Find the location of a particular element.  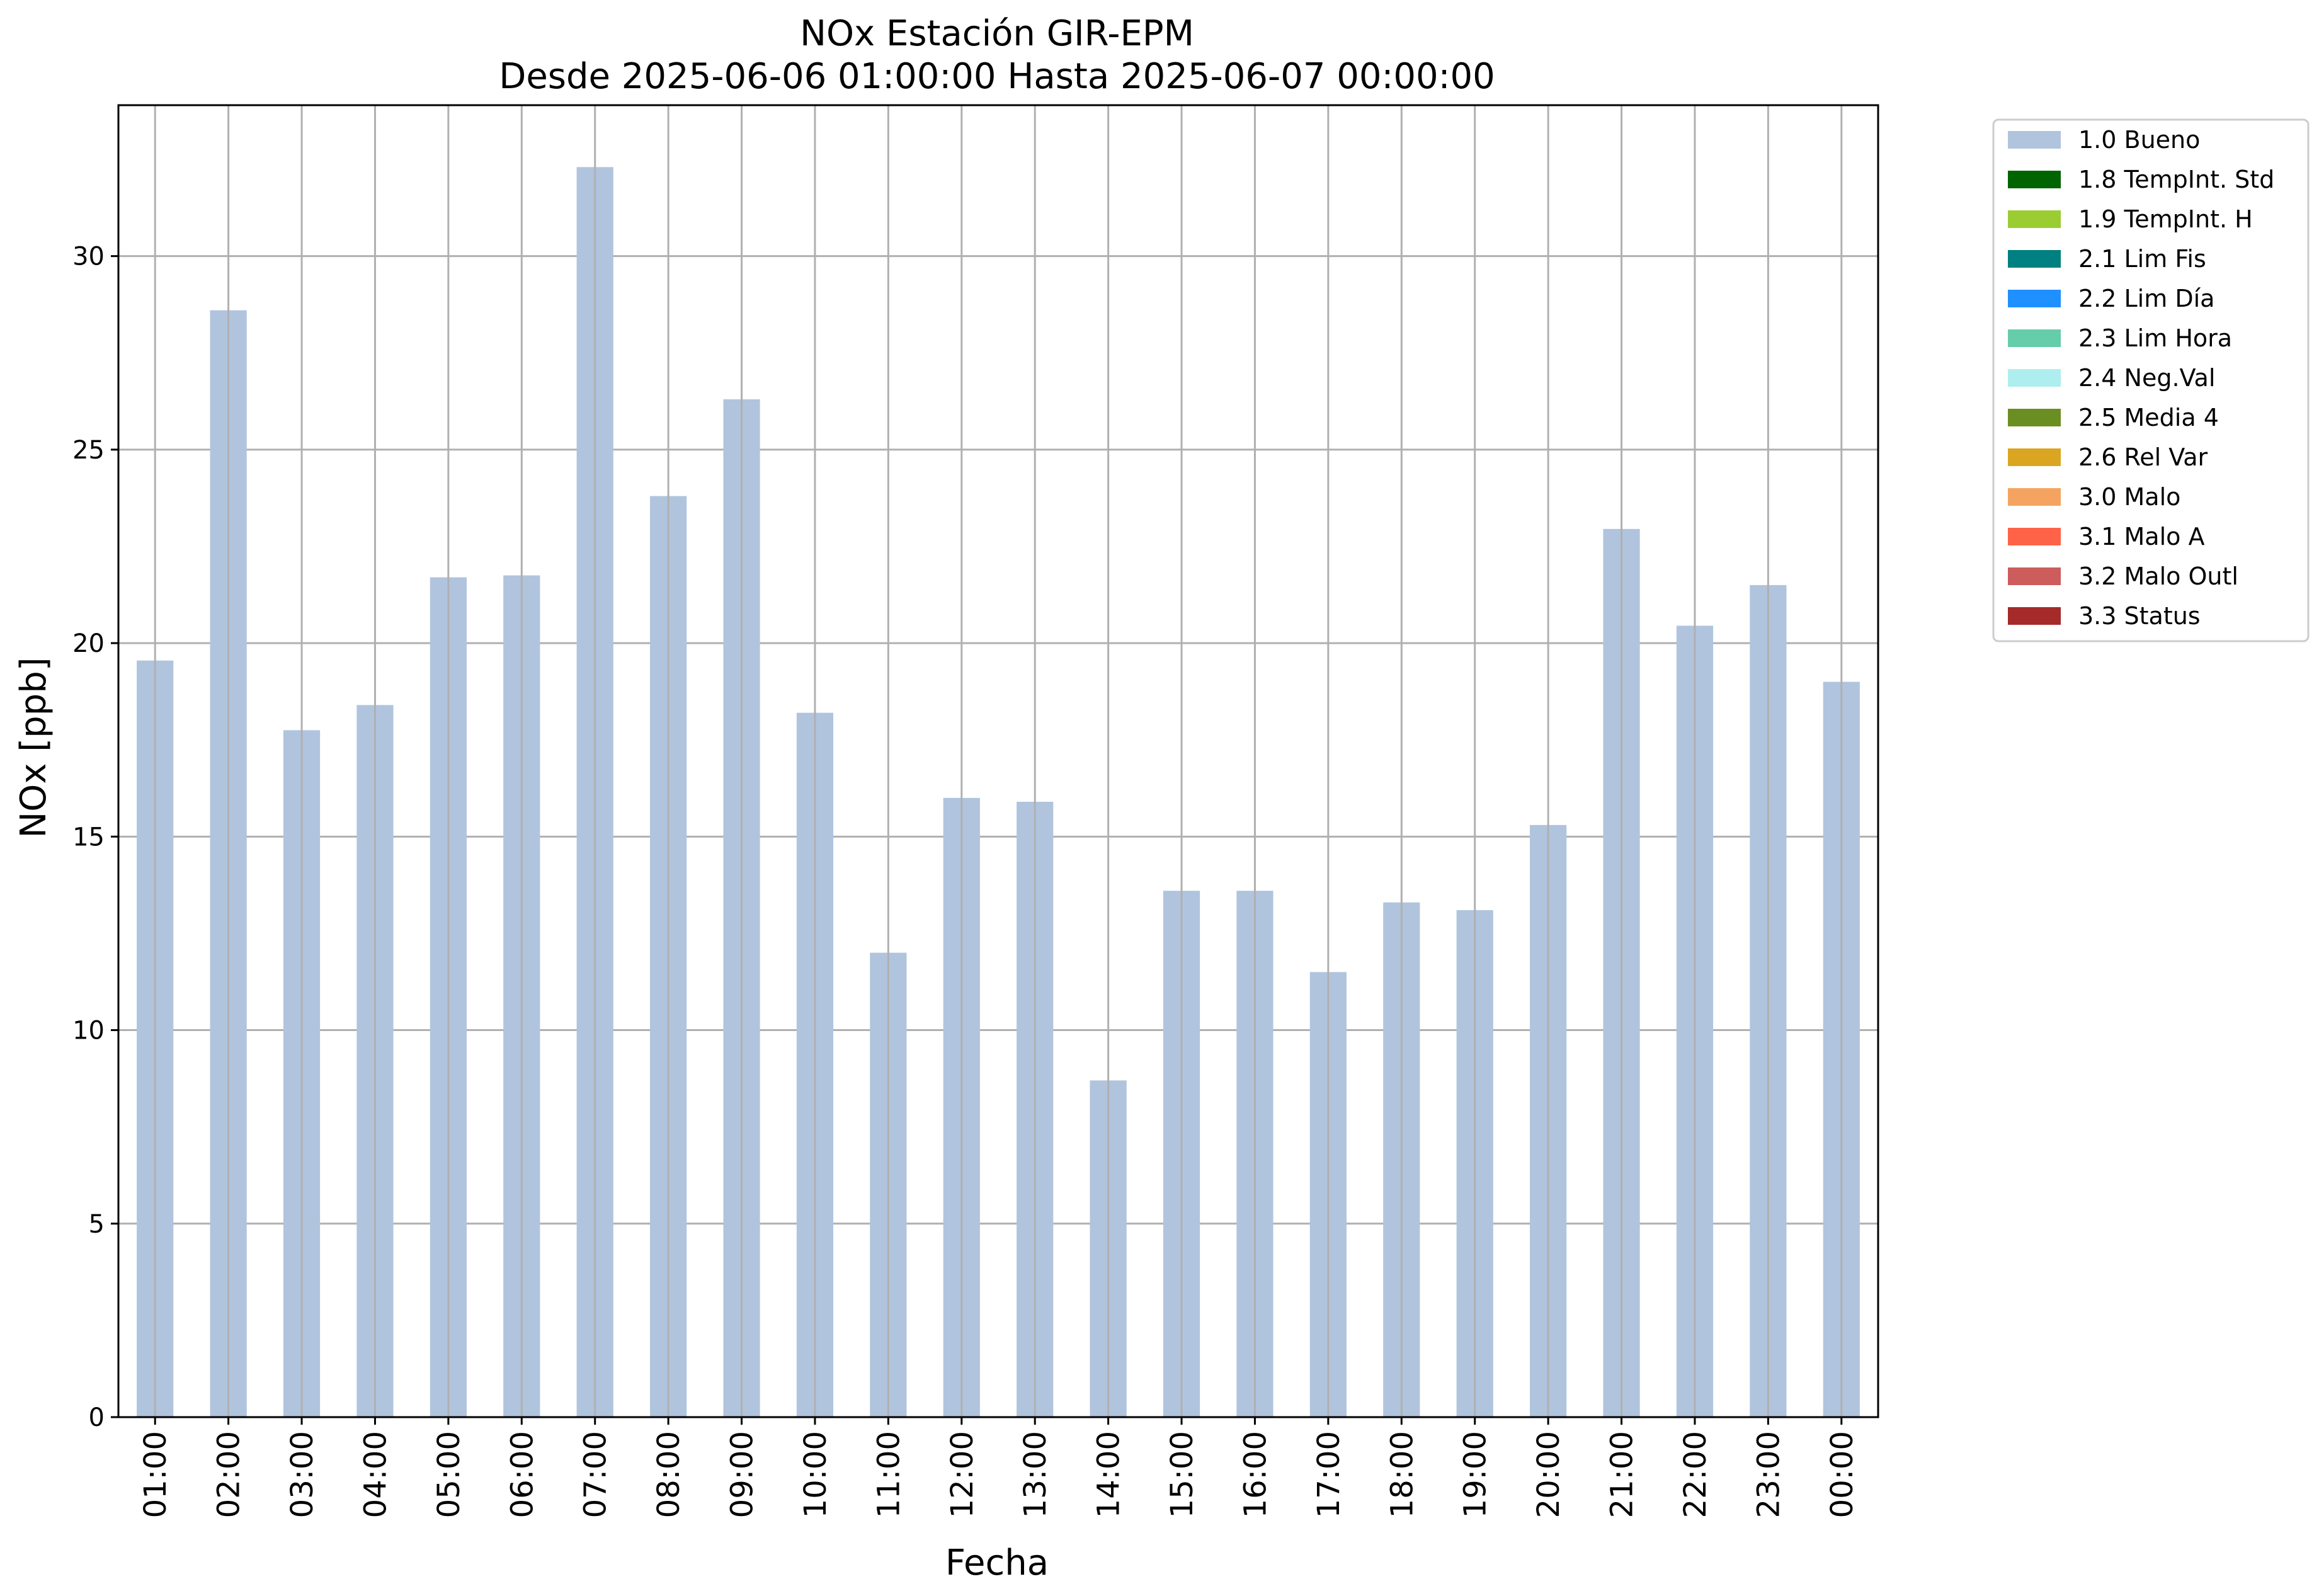

x-tick-label: 22:00 is located at coordinates (1695, 1474).